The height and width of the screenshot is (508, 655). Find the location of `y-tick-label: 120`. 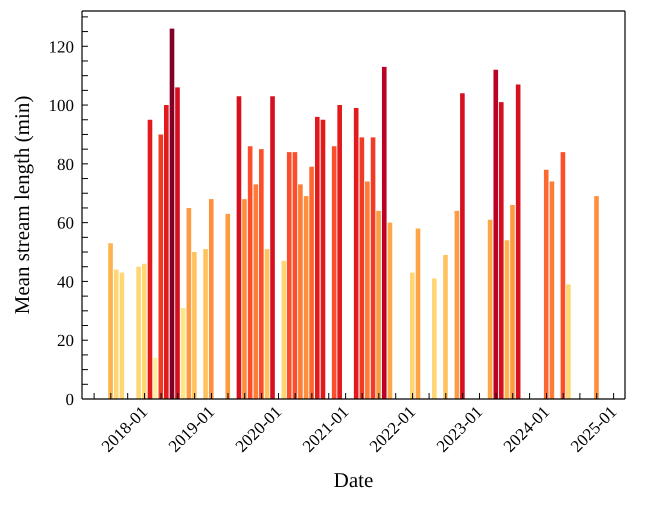

y-tick-label: 120 is located at coordinates (61, 46).